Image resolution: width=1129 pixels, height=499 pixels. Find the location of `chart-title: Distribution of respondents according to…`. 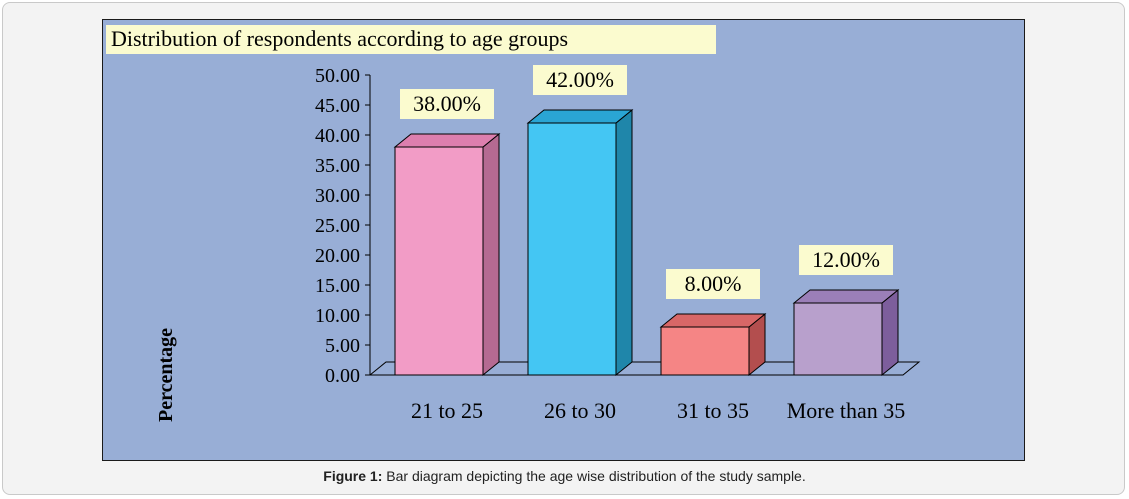

chart-title: Distribution of respondents according to… is located at coordinates (339, 38).